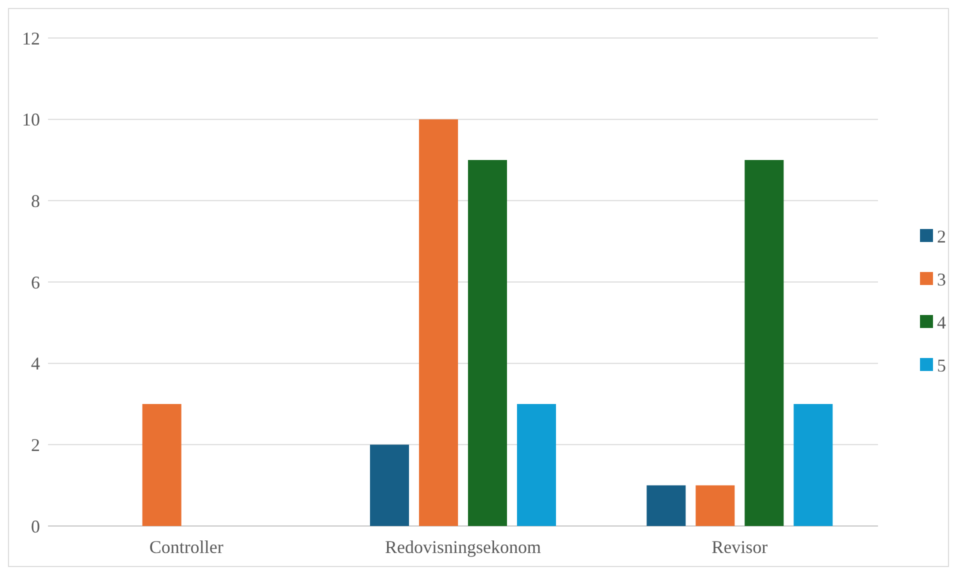 The image size is (957, 575). What do you see at coordinates (35, 526) in the screenshot?
I see `y-tick-label: 0` at bounding box center [35, 526].